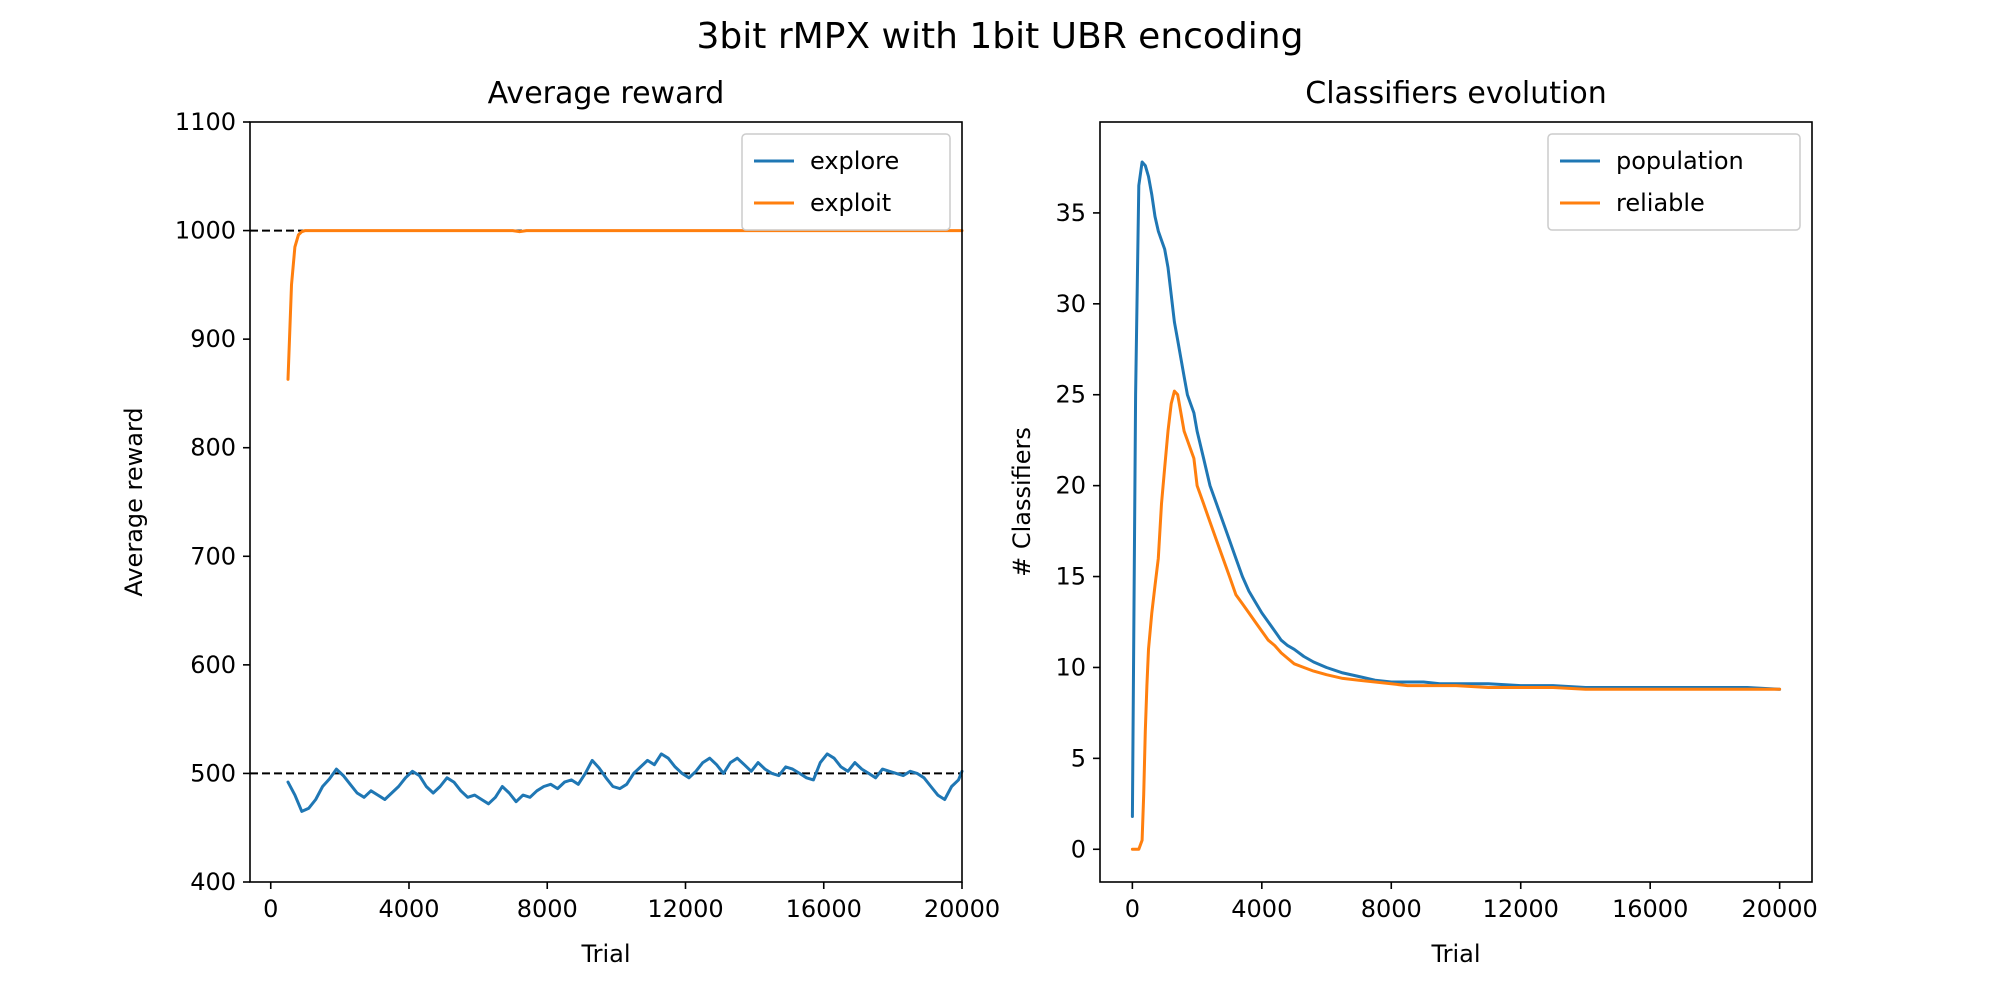 This screenshot has height=1000, width=2000. What do you see at coordinates (1078, 758) in the screenshot?
I see `y-tick-label: 5` at bounding box center [1078, 758].